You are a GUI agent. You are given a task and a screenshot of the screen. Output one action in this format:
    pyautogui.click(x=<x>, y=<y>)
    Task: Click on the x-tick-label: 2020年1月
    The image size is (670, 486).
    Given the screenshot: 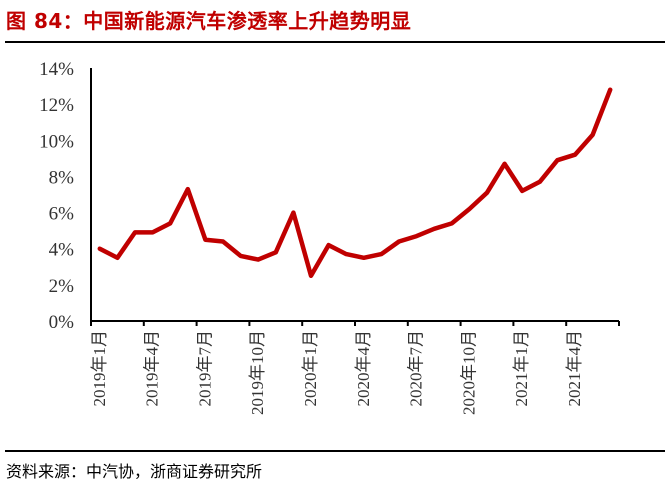 What is the action you would take?
    pyautogui.click(x=310, y=368)
    